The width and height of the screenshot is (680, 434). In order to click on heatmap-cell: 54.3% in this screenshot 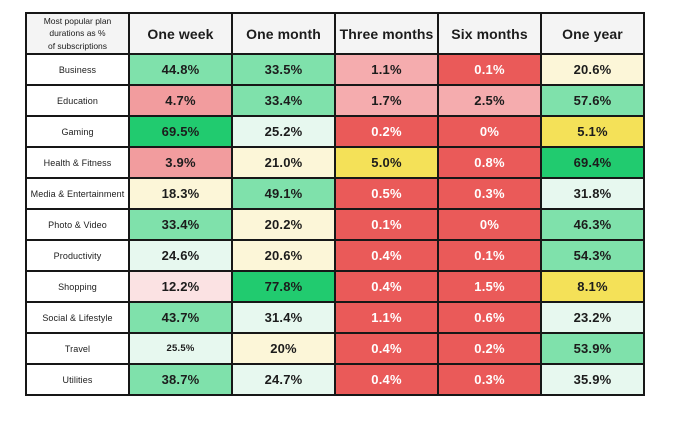, I will do `click(592, 255)`.